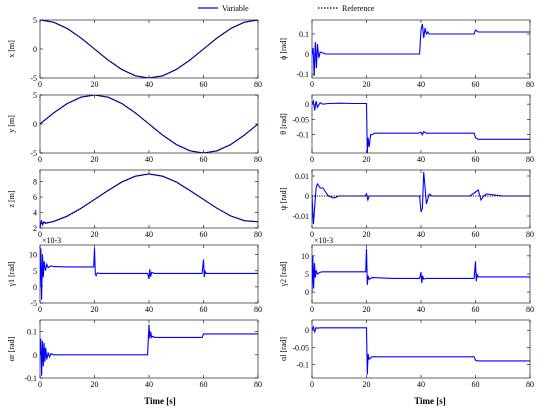  What do you see at coordinates (35, 213) in the screenshot?
I see `y-tick-label: 4` at bounding box center [35, 213].